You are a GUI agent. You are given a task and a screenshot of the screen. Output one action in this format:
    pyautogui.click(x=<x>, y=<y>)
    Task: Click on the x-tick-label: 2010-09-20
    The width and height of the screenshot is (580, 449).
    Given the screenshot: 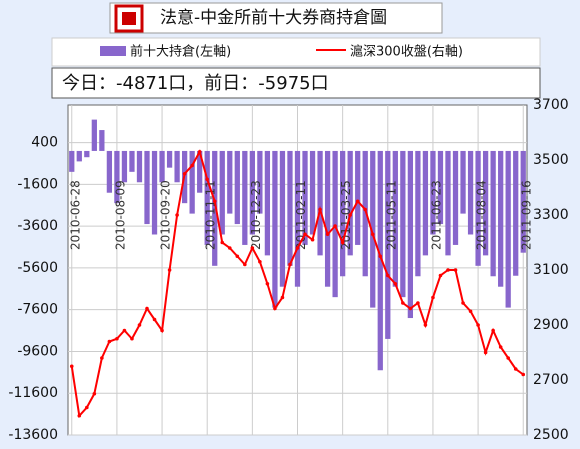 What is the action you would take?
    pyautogui.click(x=166, y=215)
    